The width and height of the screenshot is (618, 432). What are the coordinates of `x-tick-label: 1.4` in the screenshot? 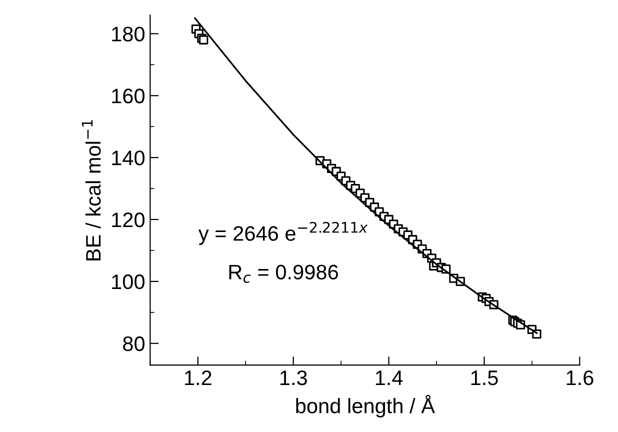 It's located at (389, 377).